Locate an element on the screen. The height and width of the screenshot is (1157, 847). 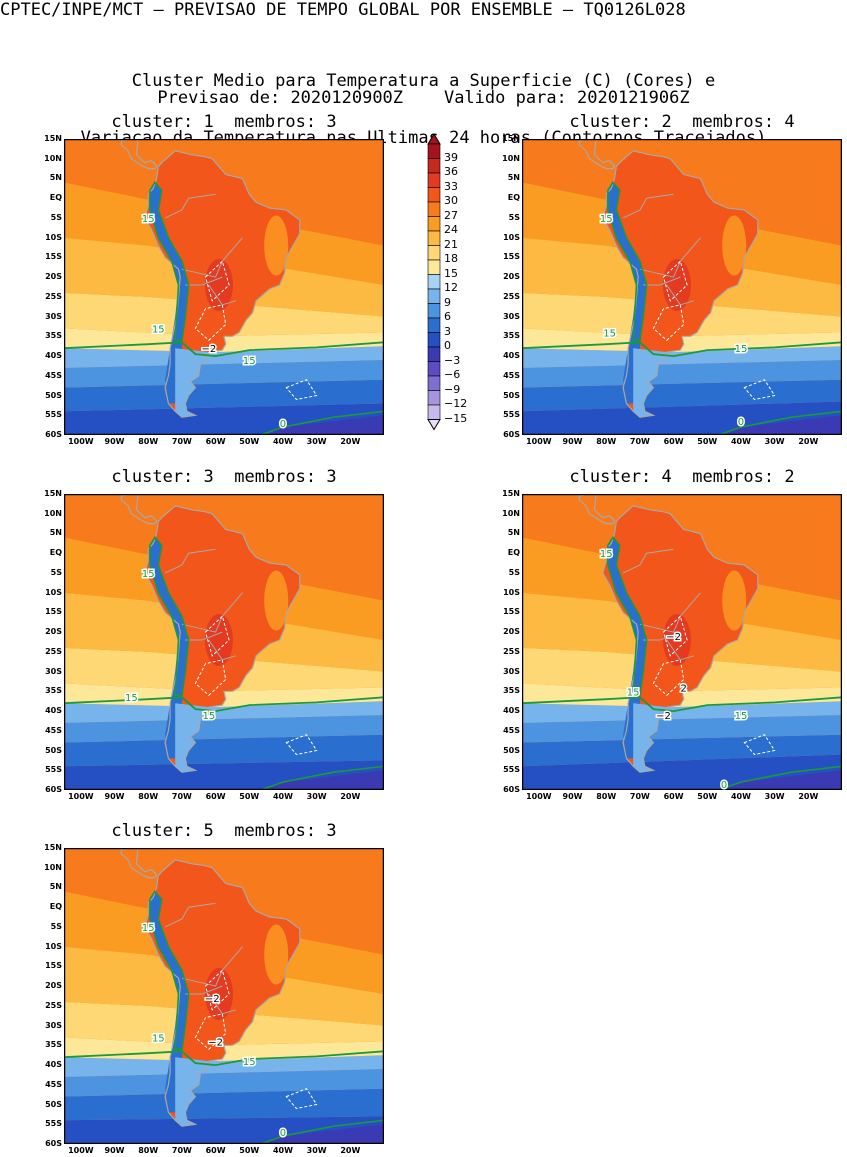
hot-core-region is located at coordinates (676, 640).